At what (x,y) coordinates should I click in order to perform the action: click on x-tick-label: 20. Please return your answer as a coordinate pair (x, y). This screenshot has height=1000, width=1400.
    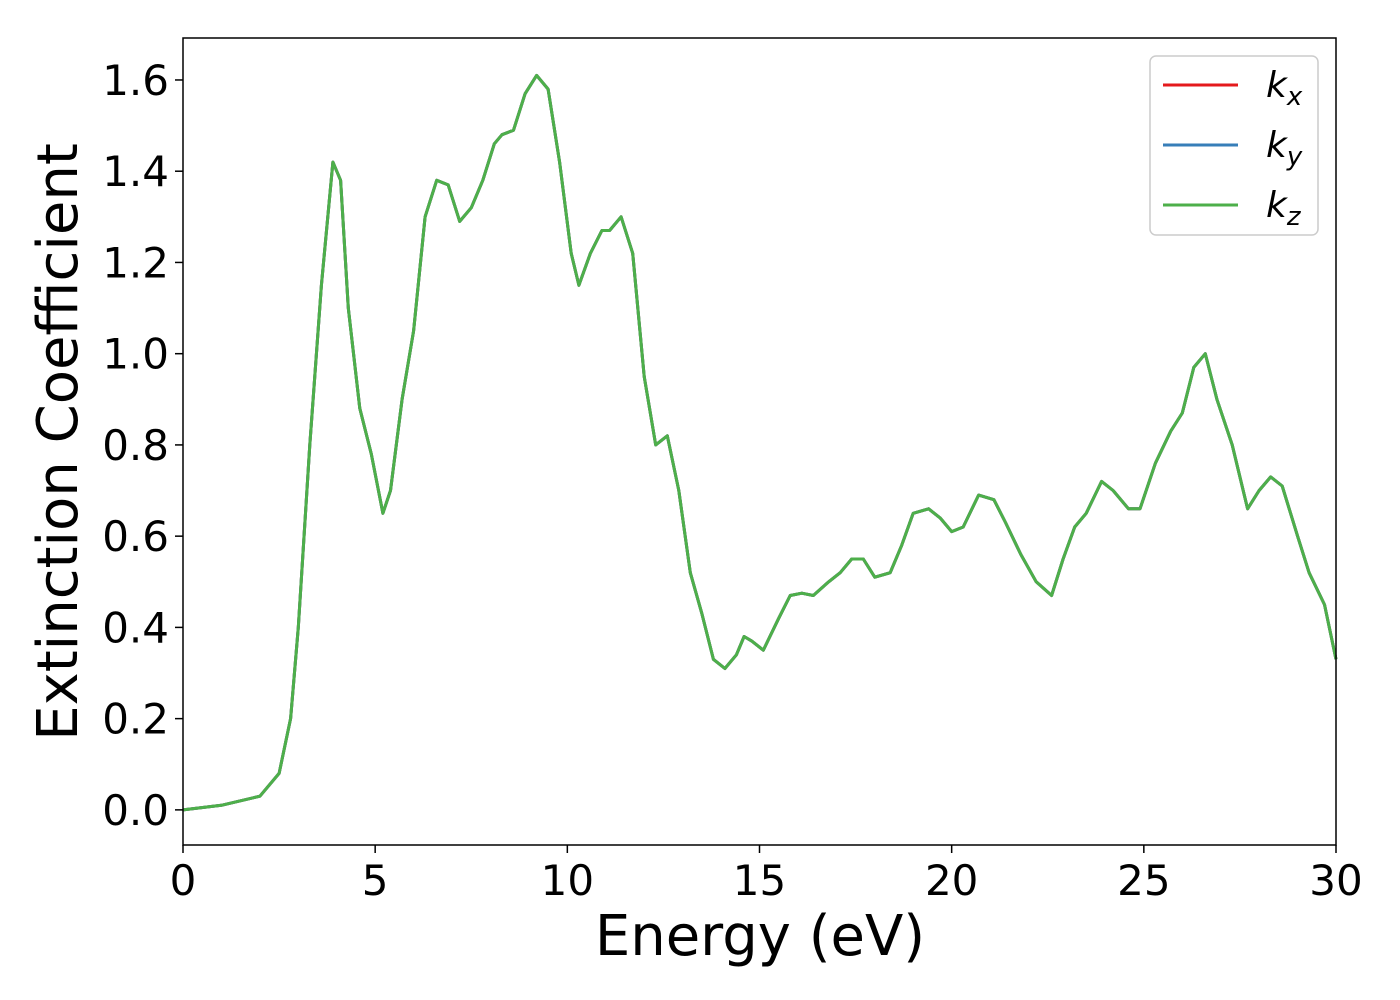
    Looking at the image, I should click on (951, 880).